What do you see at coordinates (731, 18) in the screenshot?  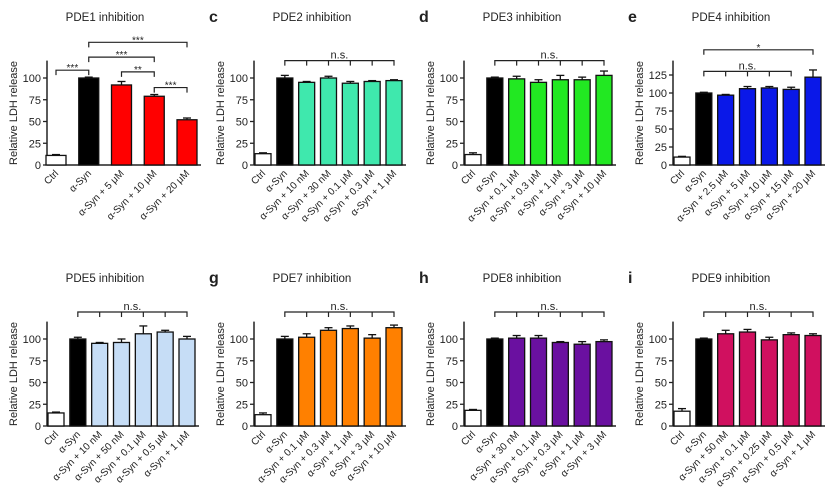 I see `chart-title: PDE4 inhibition` at bounding box center [731, 18].